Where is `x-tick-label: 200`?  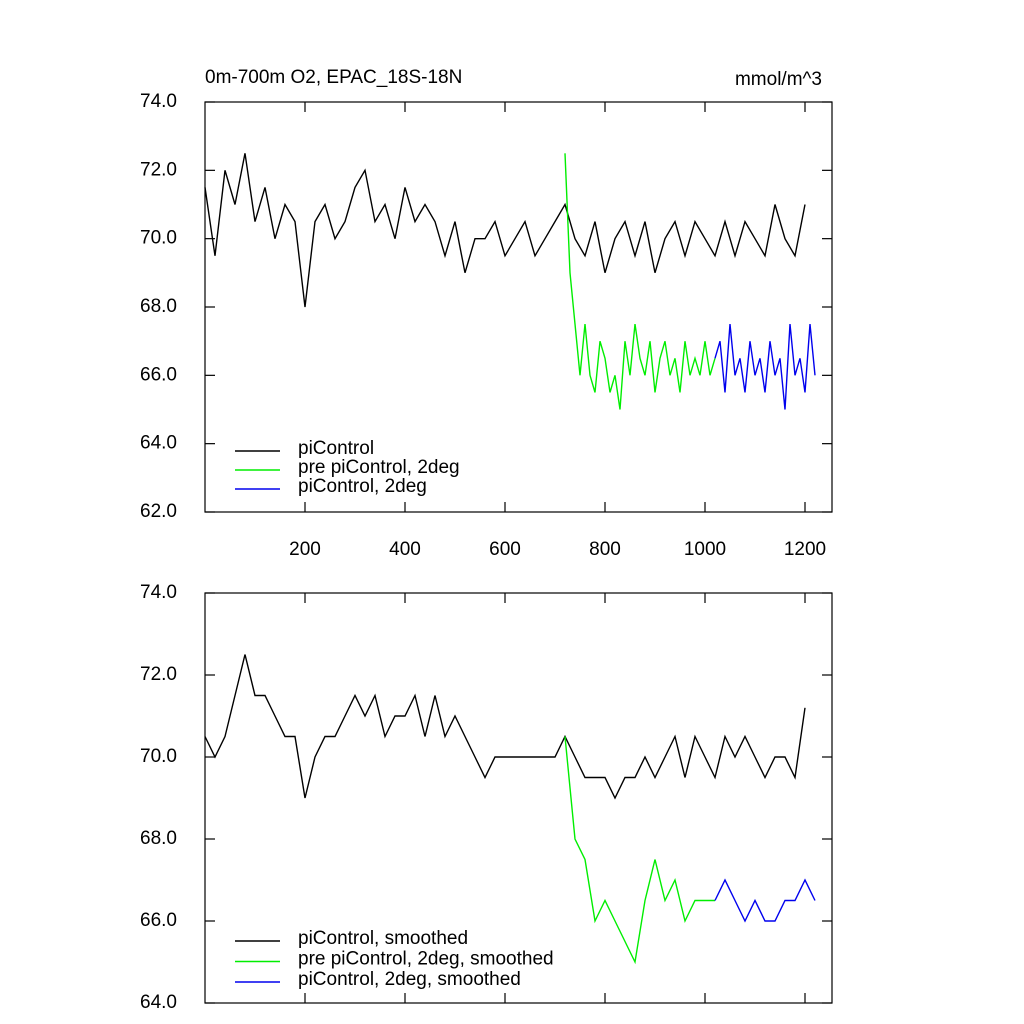
x-tick-label: 200 is located at coordinates (305, 549).